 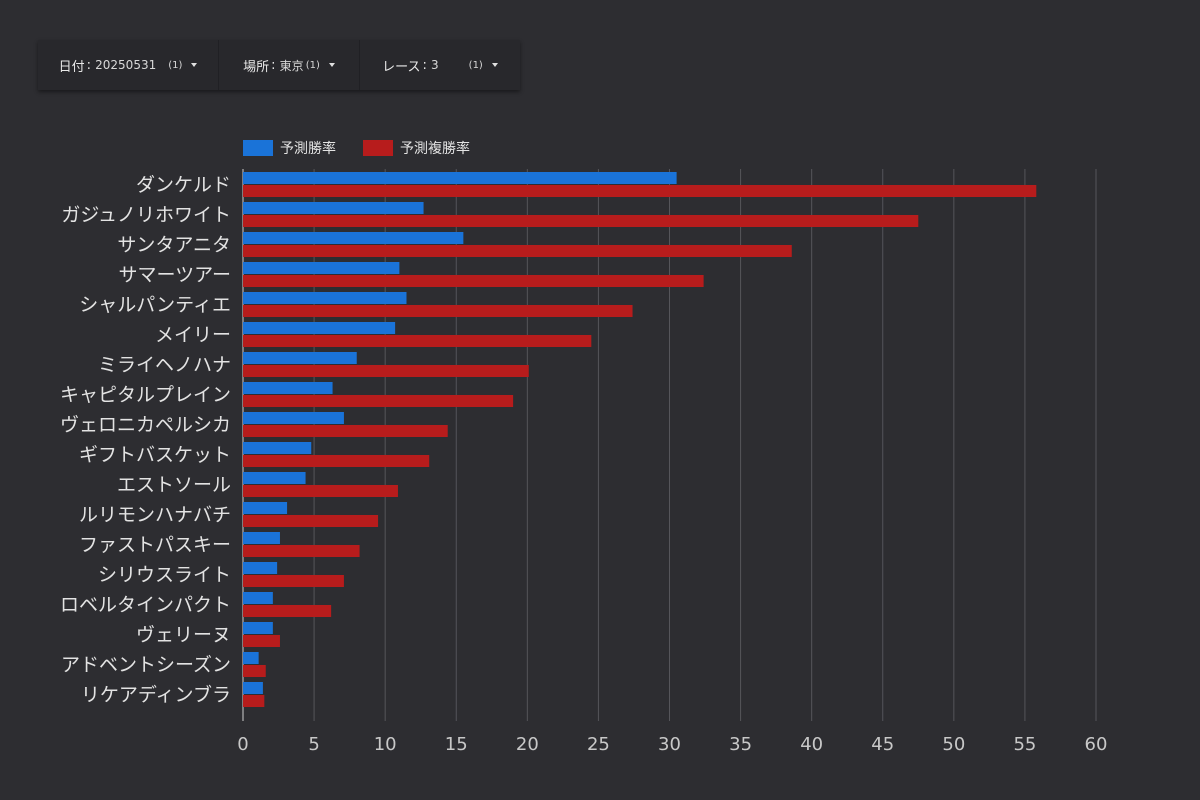 I want to click on category-label: ルリモンハナバチ, so click(x=155, y=515).